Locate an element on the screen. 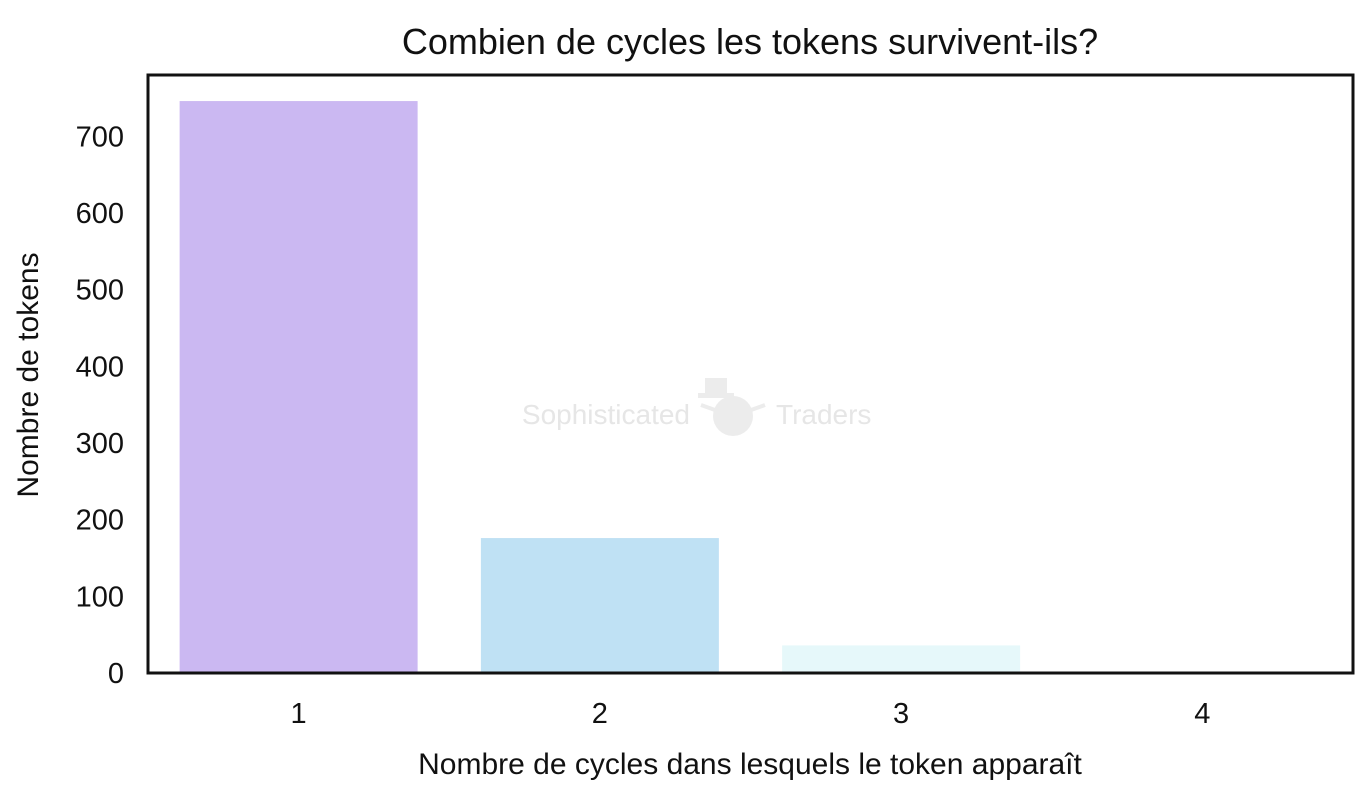 The height and width of the screenshot is (798, 1360). y-tick-label: 200 is located at coordinates (100, 521).